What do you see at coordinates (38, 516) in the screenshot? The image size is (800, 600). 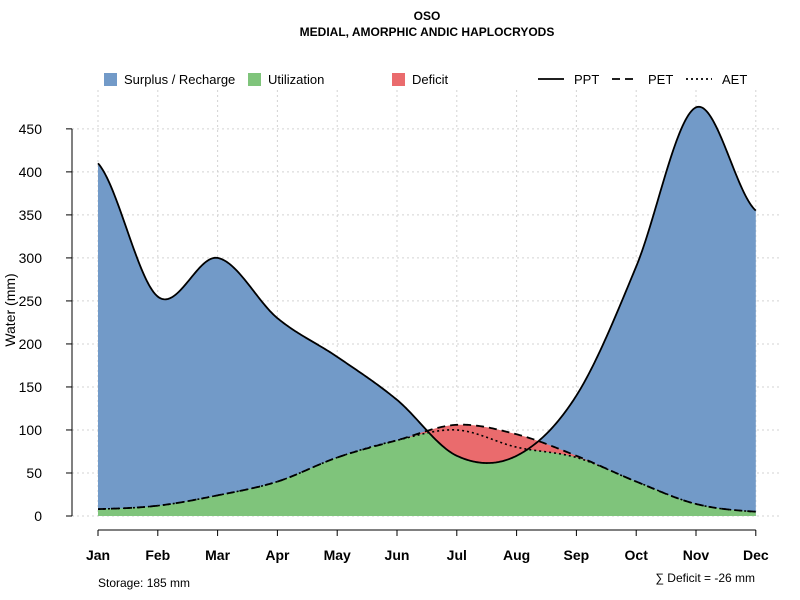 I see `y-tick-label: 0` at bounding box center [38, 516].